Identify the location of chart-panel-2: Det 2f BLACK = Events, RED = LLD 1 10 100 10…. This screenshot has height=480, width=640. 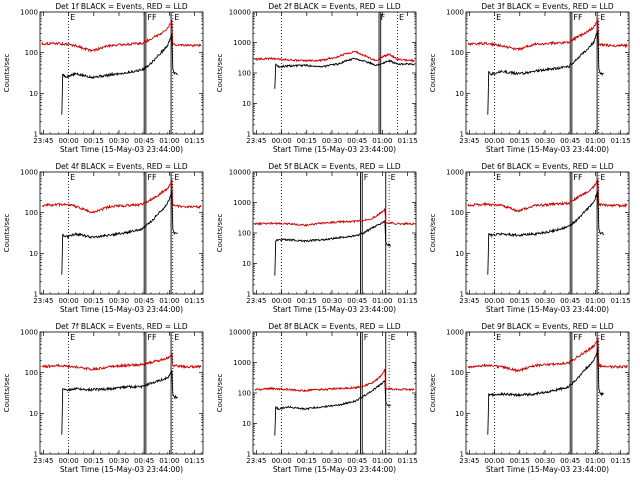
(317, 78).